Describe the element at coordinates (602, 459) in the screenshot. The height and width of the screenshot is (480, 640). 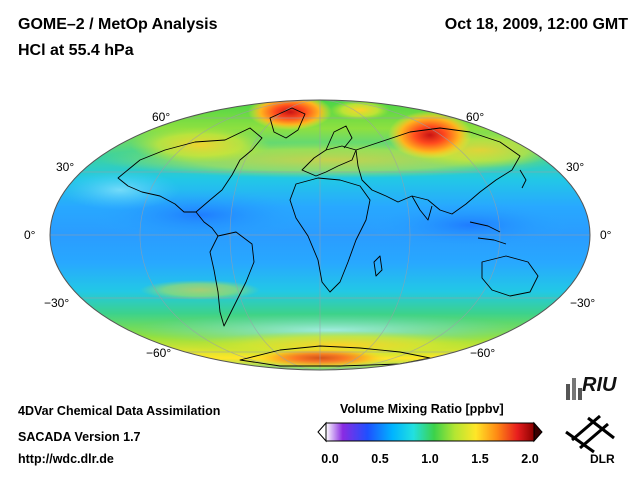
I see `dlr-logo: DLR` at that location.